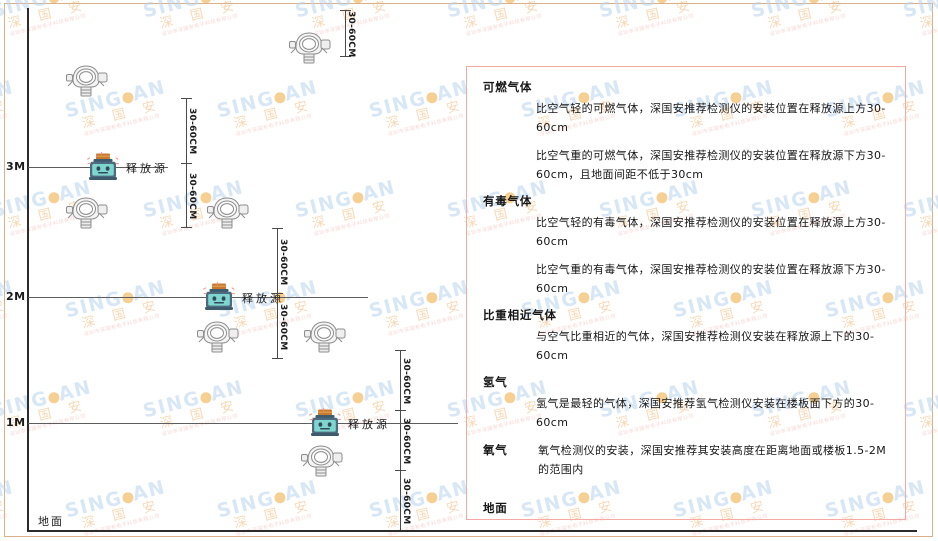 The height and width of the screenshot is (541, 938). I want to click on guidance-section-body: 氧气检测仪的安装，深国安推荐其安装高度在距离地面或楼板1.5-2M的范围内, so click(714, 464).